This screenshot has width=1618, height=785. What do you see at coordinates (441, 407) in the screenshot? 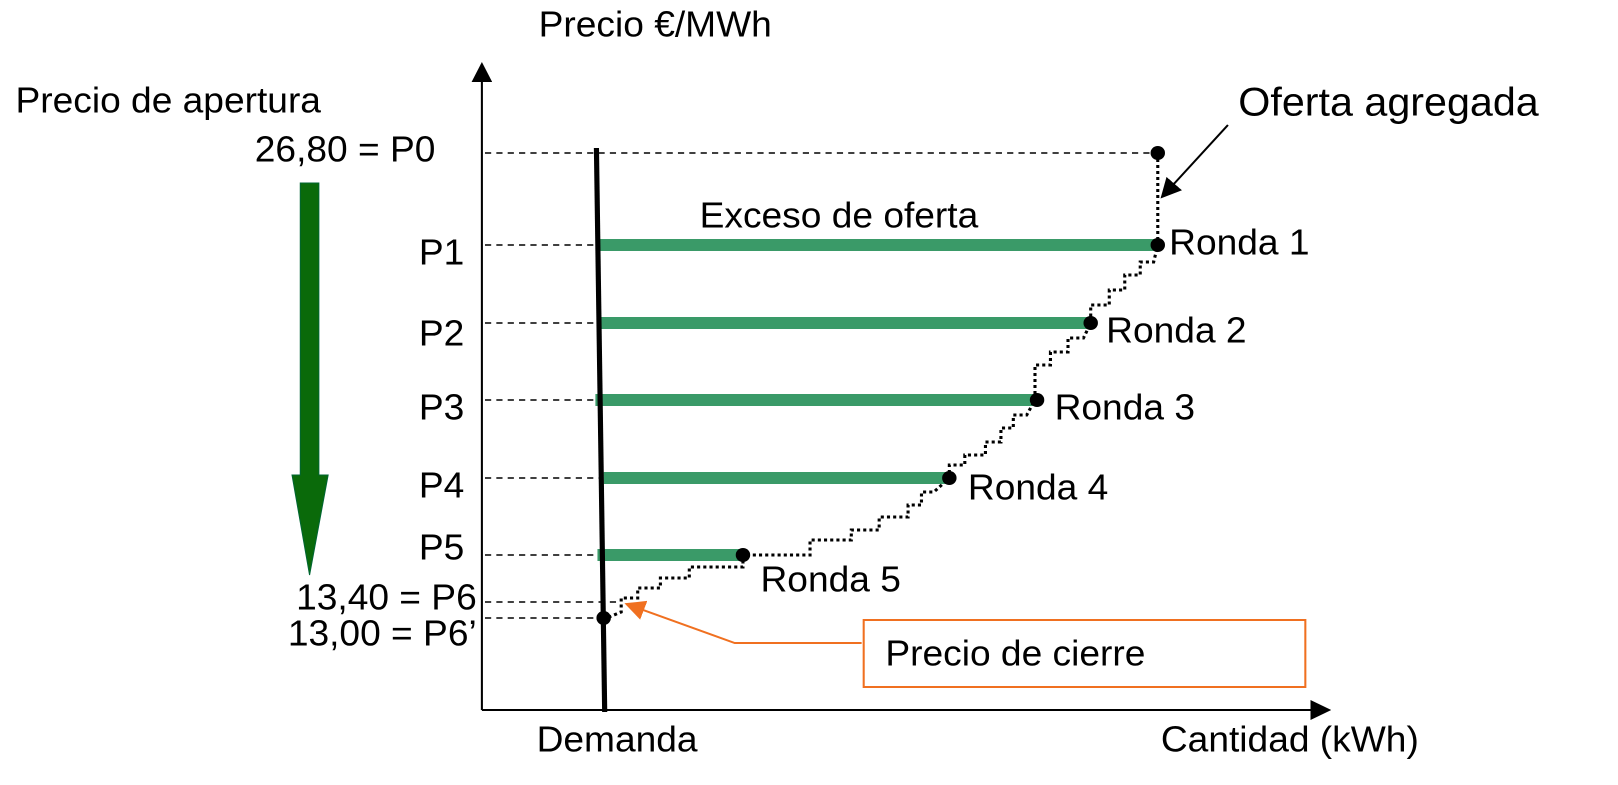
I see `price-level: P3` at bounding box center [441, 407].